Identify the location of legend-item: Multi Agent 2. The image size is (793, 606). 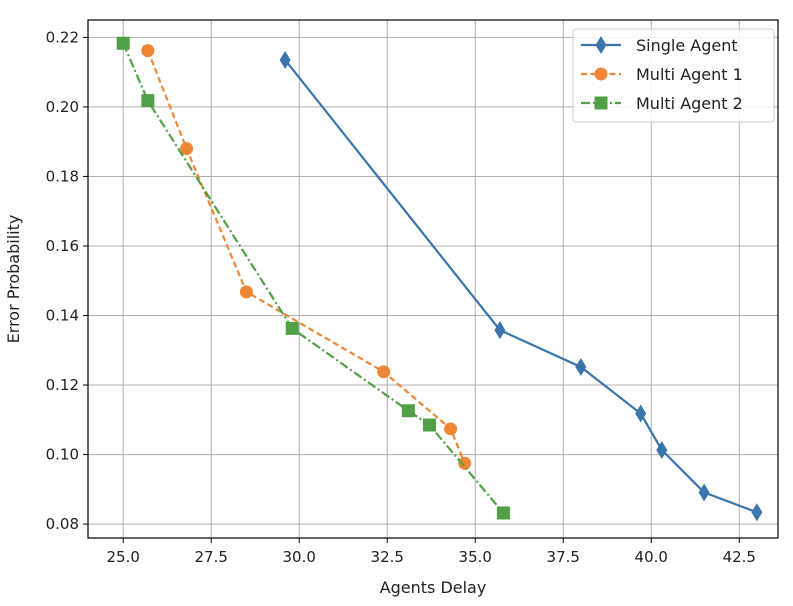
(662, 103).